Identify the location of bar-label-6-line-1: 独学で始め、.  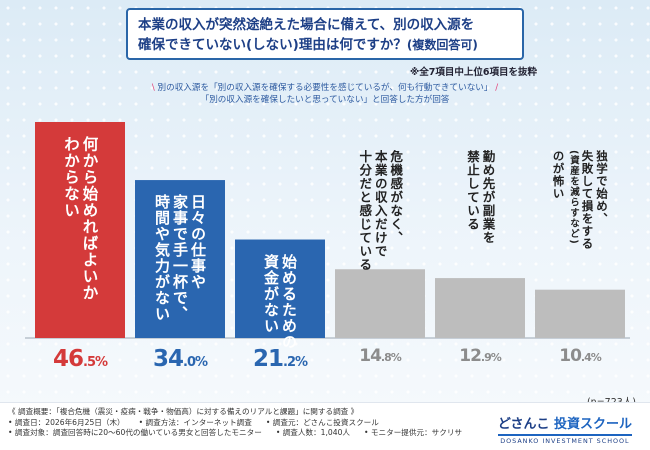
(602, 187).